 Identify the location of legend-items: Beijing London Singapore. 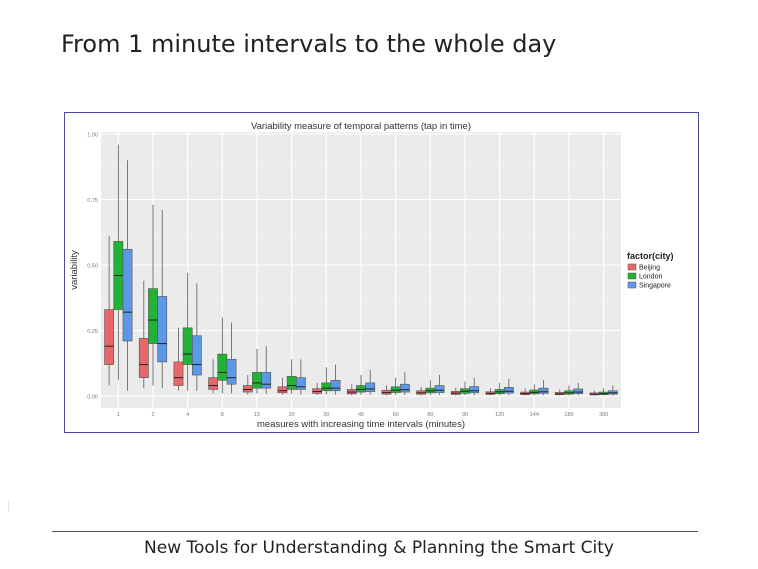
(649, 276).